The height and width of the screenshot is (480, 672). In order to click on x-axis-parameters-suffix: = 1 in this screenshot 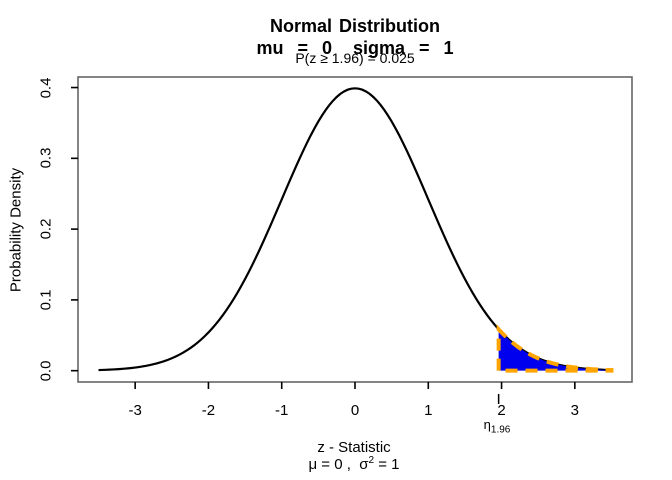, I will do `click(387, 464)`.